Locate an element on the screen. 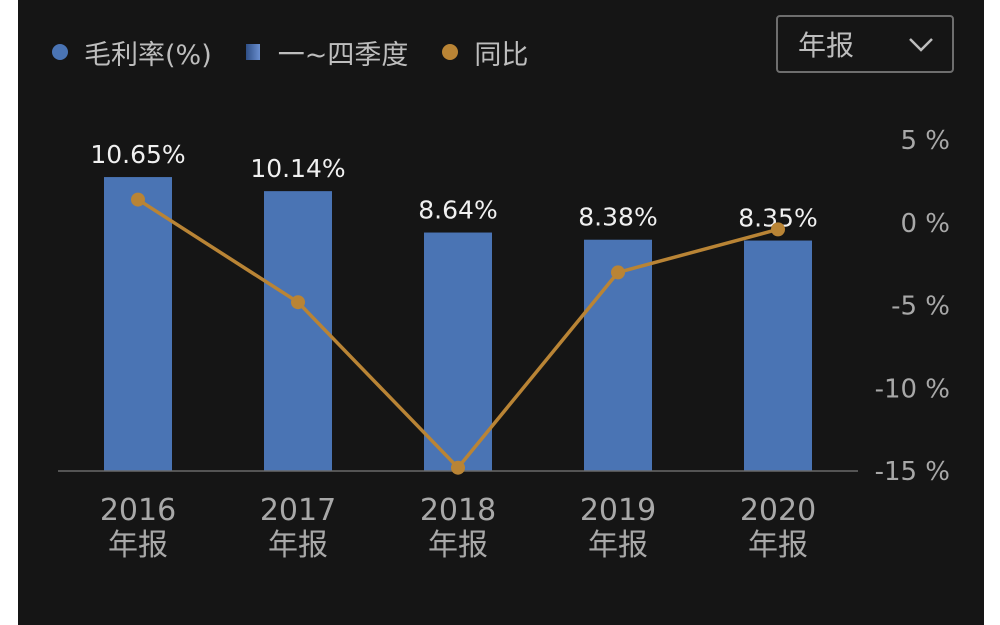 Image resolution: width=1000 pixels, height=625 pixels. legend-item-margin: 毛利率(%) is located at coordinates (132, 52).